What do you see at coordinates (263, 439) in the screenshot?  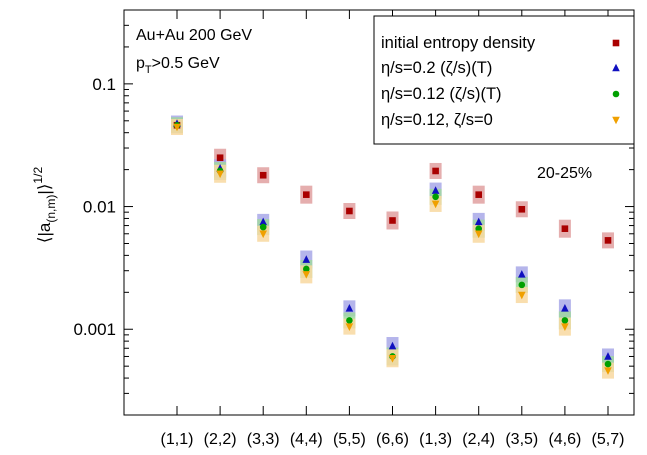 I see `x-tick-label: (3,3)` at bounding box center [263, 439].